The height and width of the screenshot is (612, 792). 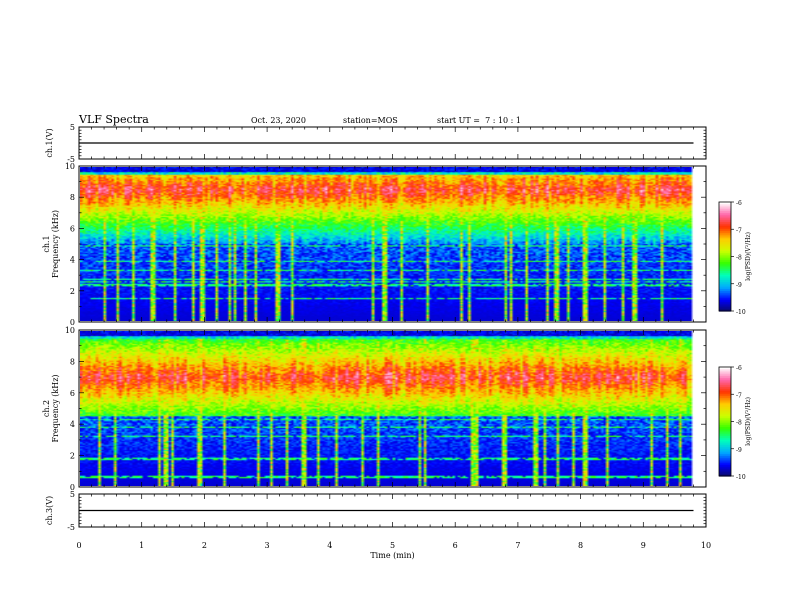 What do you see at coordinates (741, 312) in the screenshot?
I see `colorbar-tick-label: -10` at bounding box center [741, 312].